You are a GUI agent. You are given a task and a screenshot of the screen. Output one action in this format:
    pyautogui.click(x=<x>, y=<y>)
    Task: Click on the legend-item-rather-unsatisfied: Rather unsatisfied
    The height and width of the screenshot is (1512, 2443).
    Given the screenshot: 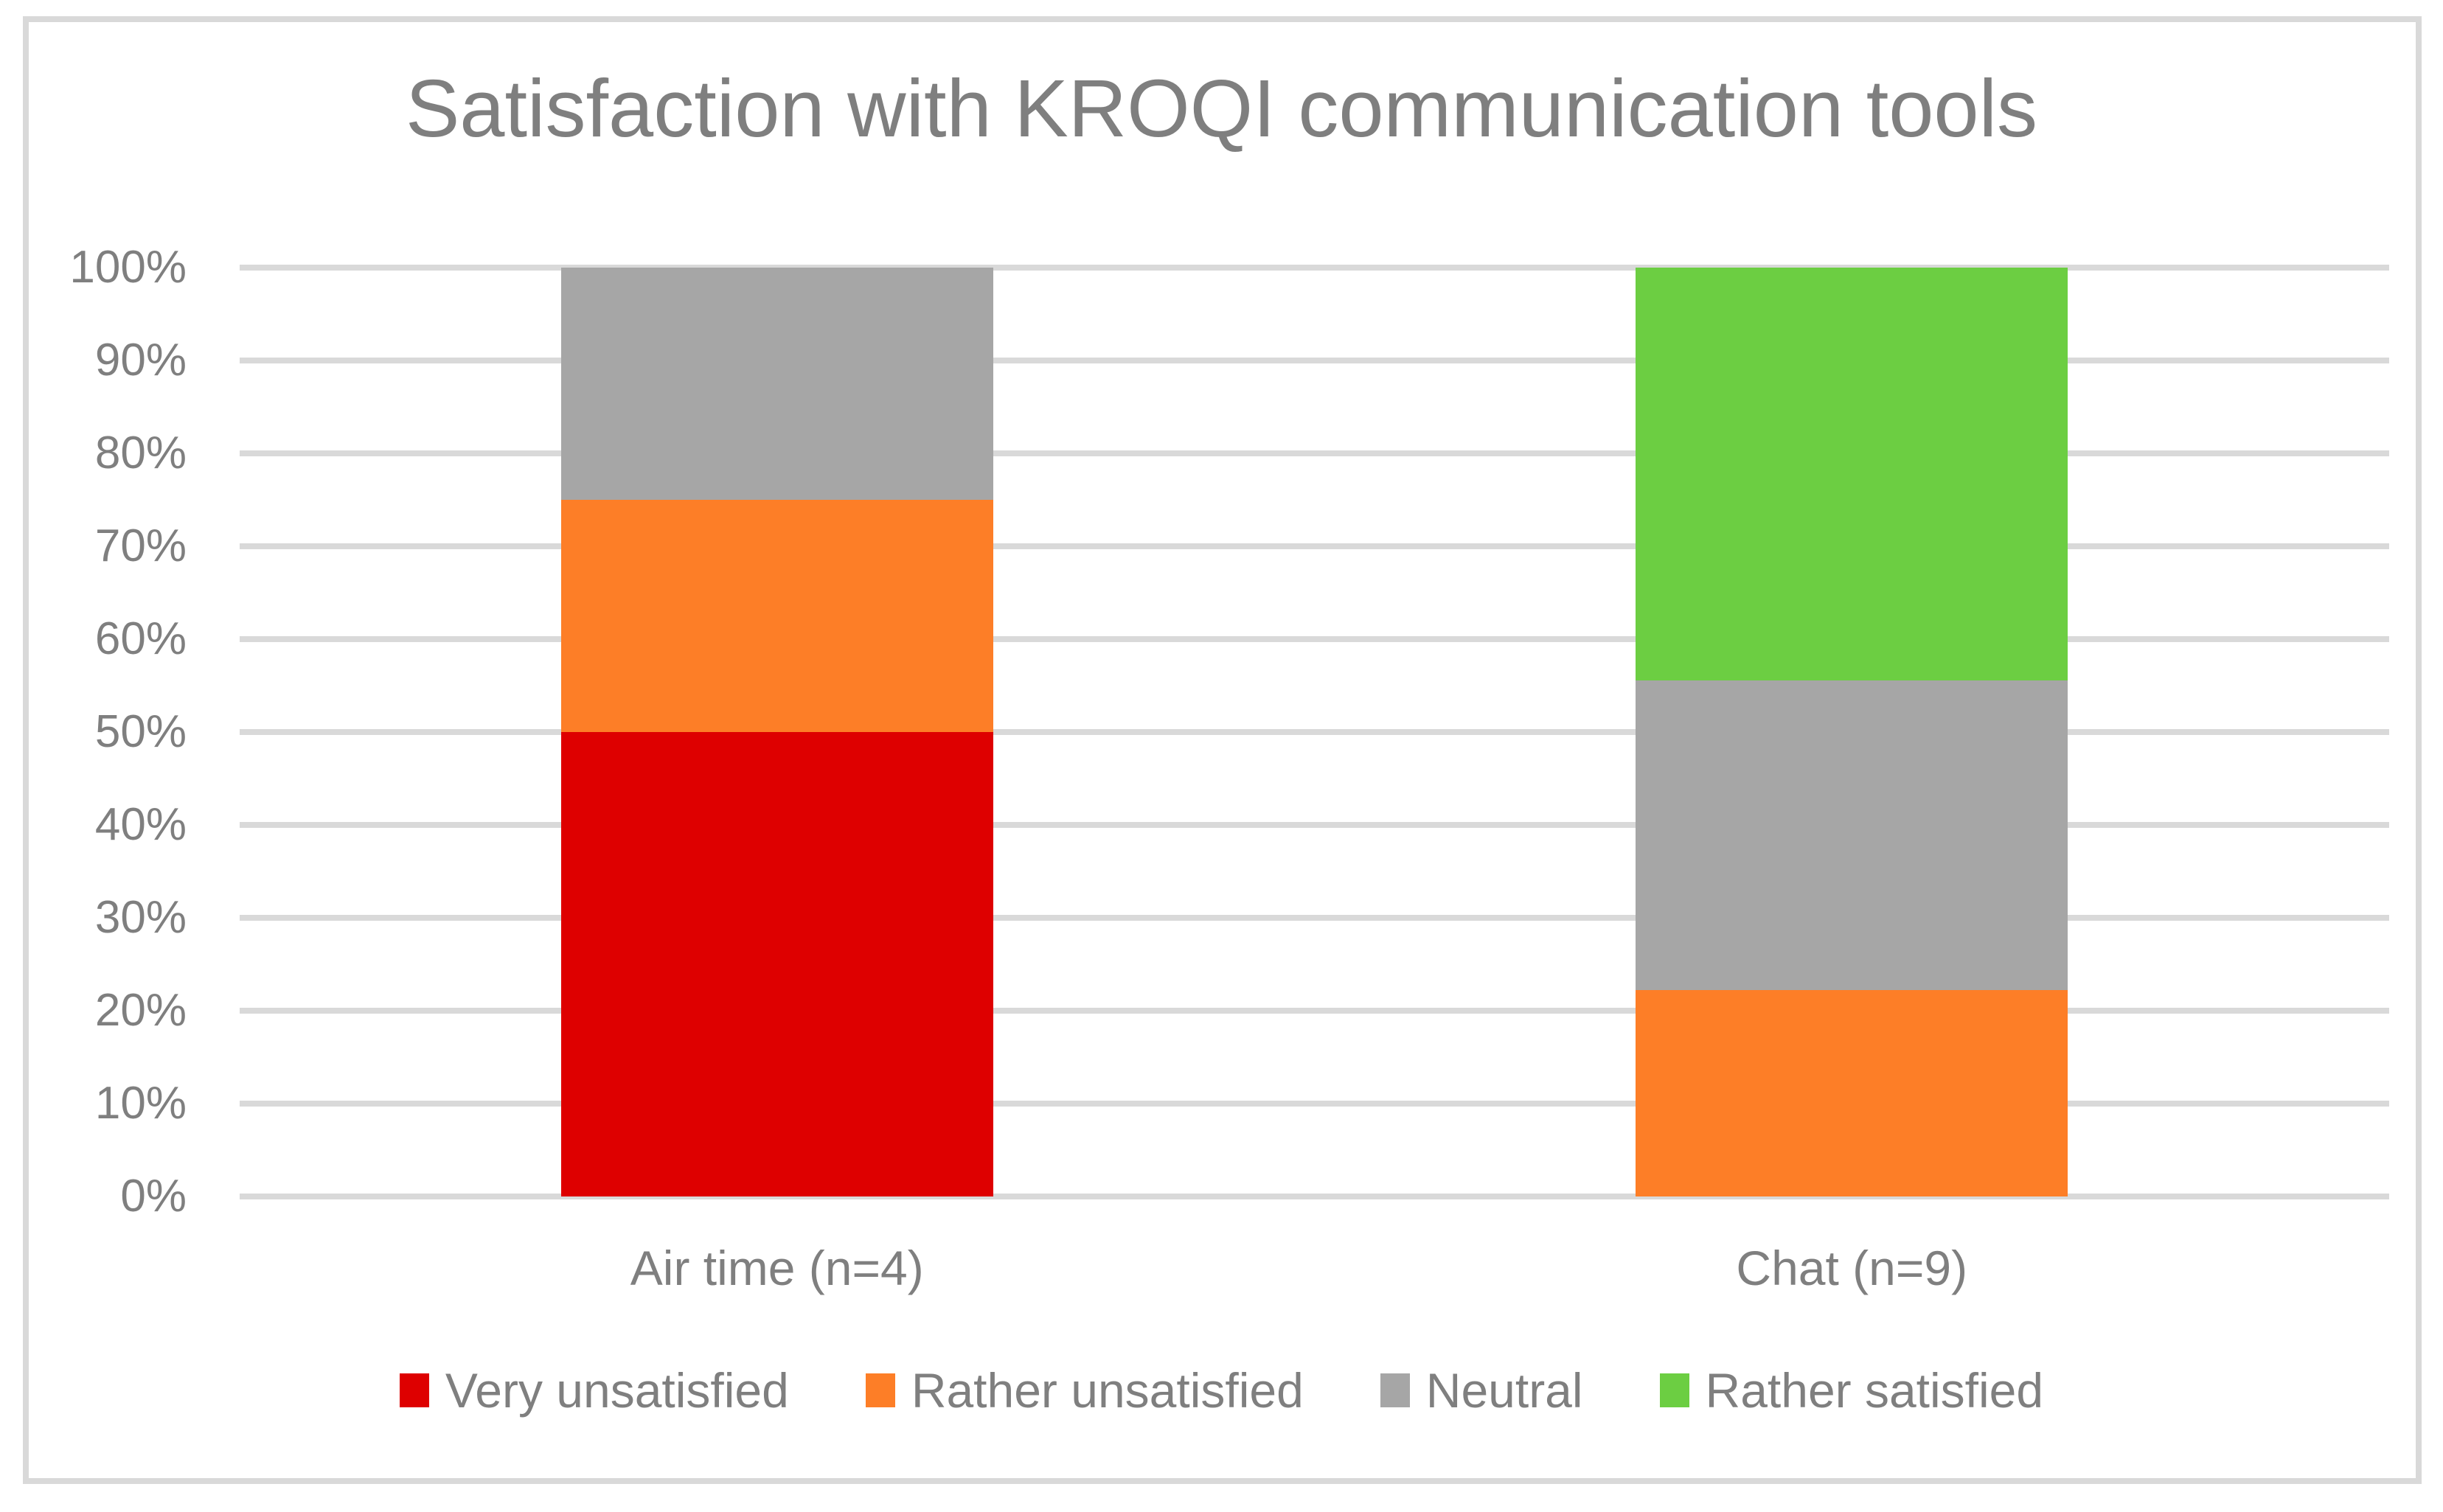 What is the action you would take?
    pyautogui.click(x=1084, y=1390)
    